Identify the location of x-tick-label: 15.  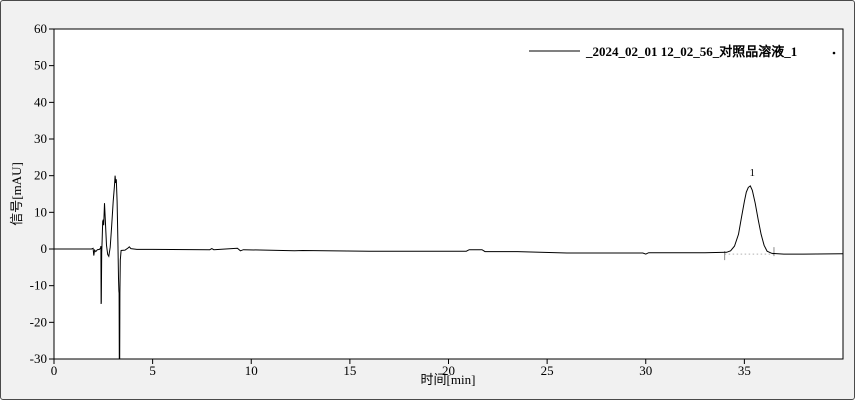
(349, 370).